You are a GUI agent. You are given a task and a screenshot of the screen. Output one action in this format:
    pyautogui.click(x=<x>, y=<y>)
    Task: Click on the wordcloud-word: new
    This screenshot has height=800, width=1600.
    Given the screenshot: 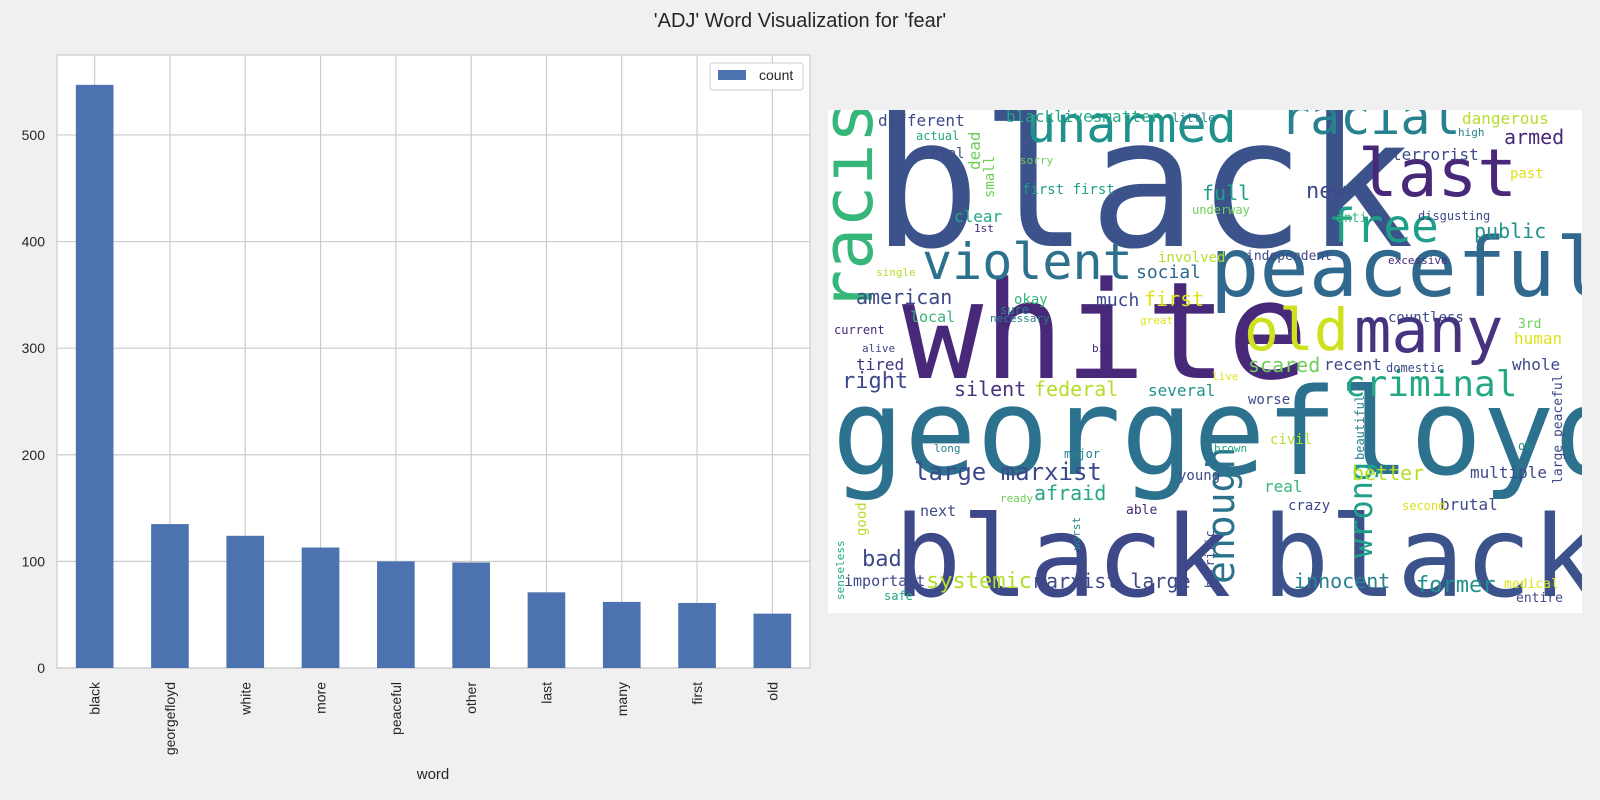 What is the action you would take?
    pyautogui.click(x=1326, y=191)
    